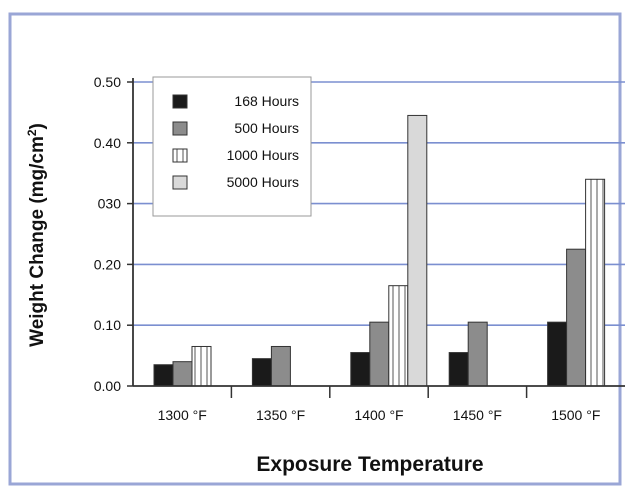  What do you see at coordinates (266, 101) in the screenshot?
I see `legend-label: 168 Hours` at bounding box center [266, 101].